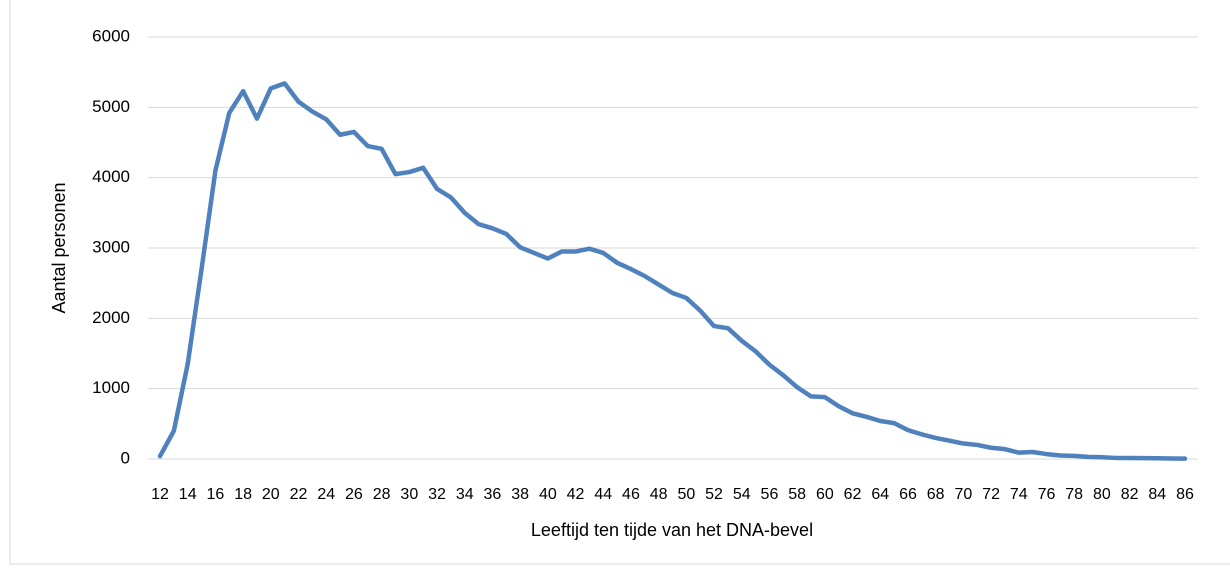  I want to click on x-tick-label: 18, so click(243, 494).